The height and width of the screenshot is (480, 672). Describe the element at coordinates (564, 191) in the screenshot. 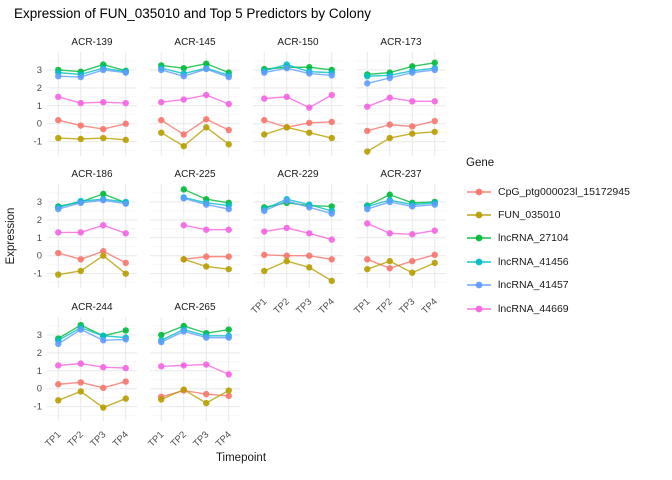

I see `legend-entry-label: CpG_ptg000023l_15172945` at that location.